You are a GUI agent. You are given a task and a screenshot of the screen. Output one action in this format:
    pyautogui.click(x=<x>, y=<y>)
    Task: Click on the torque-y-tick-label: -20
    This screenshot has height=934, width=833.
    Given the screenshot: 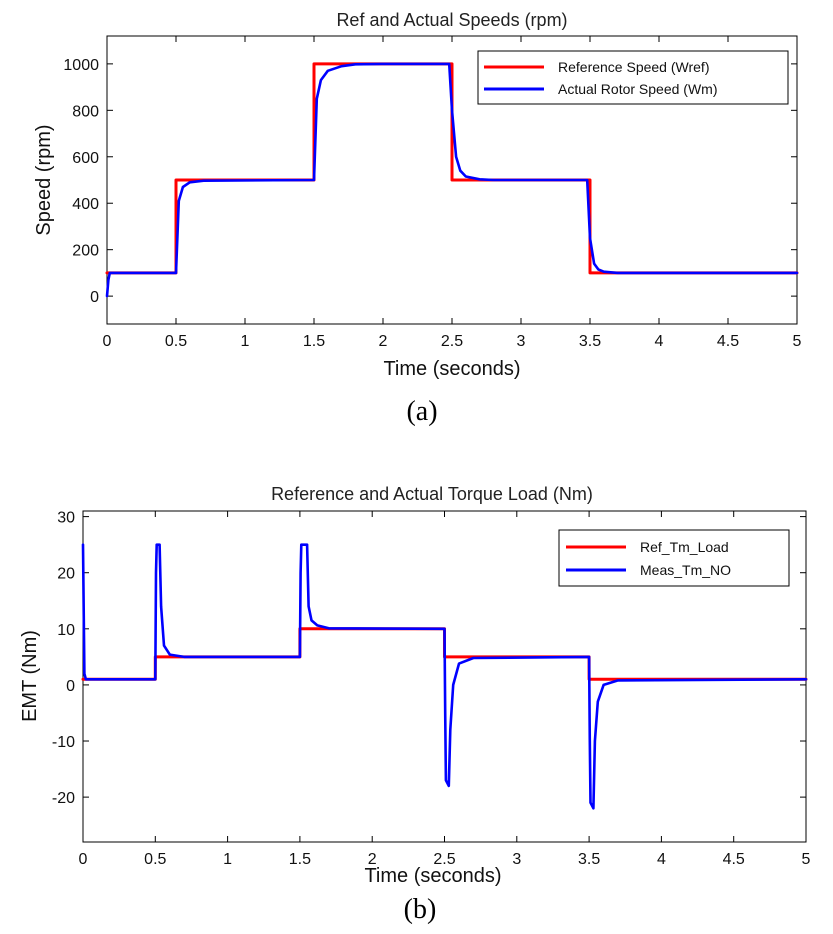 What is the action you would take?
    pyautogui.click(x=63, y=798)
    